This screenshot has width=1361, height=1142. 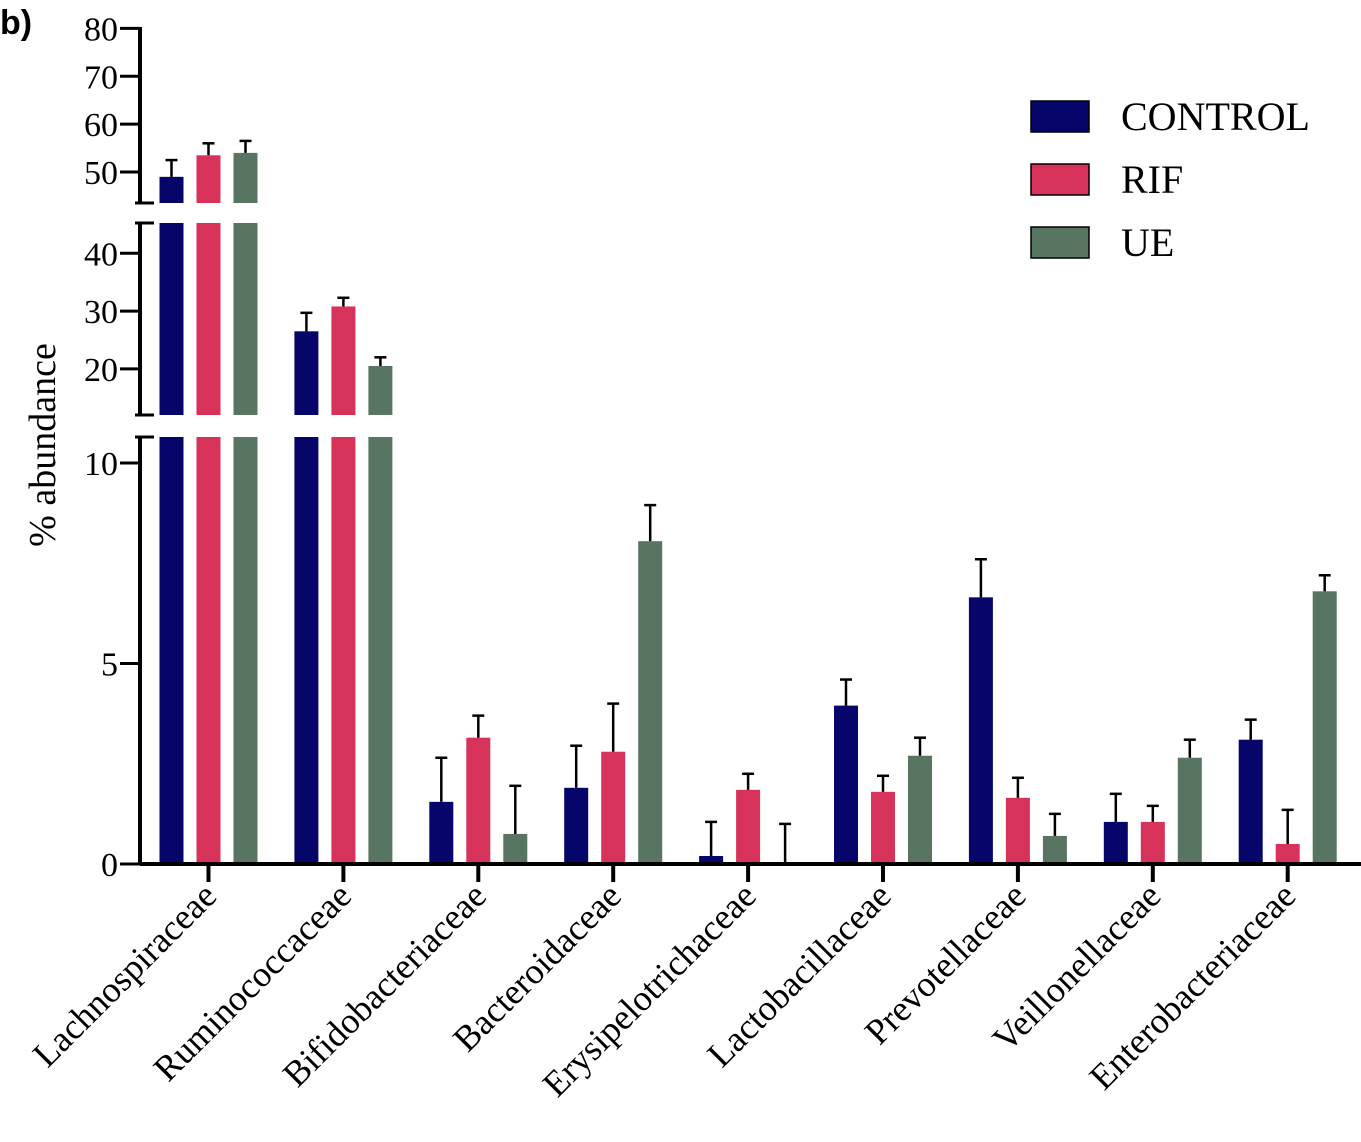 What do you see at coordinates (980, 730) in the screenshot?
I see `bar-control-prevotellaceae` at bounding box center [980, 730].